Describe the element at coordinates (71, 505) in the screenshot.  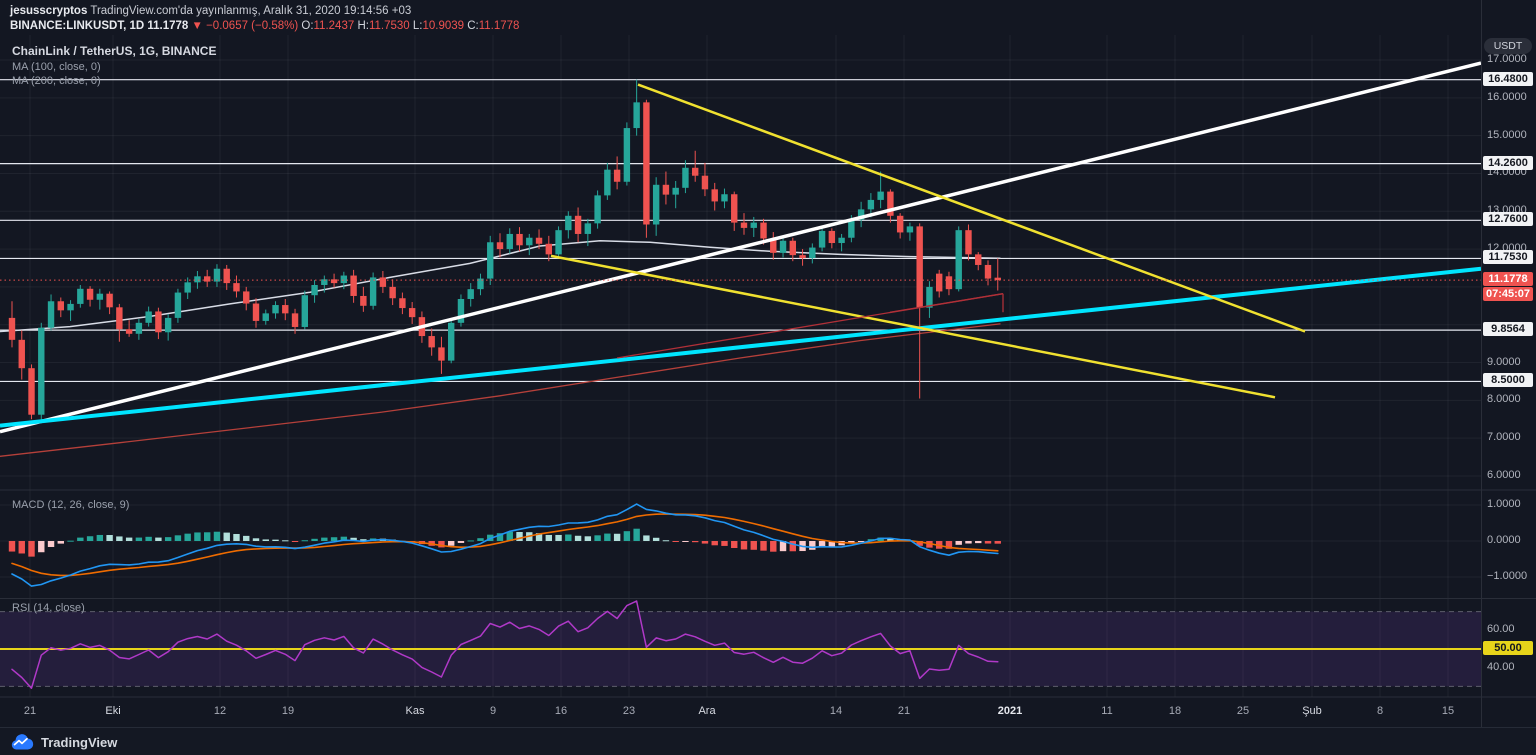
I see `macd-legend: MACD (12, 26, close, 9)` at that location.